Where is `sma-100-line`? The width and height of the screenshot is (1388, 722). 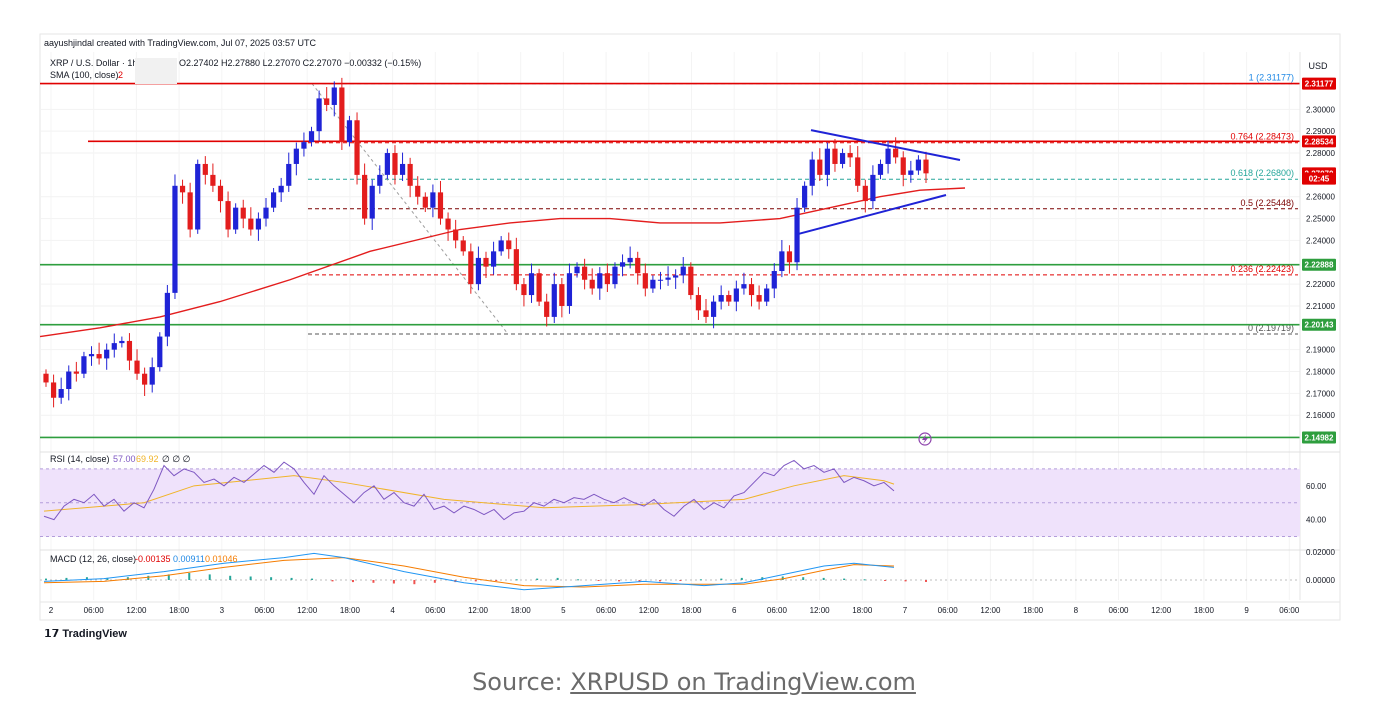 sma-100-line is located at coordinates (502, 262).